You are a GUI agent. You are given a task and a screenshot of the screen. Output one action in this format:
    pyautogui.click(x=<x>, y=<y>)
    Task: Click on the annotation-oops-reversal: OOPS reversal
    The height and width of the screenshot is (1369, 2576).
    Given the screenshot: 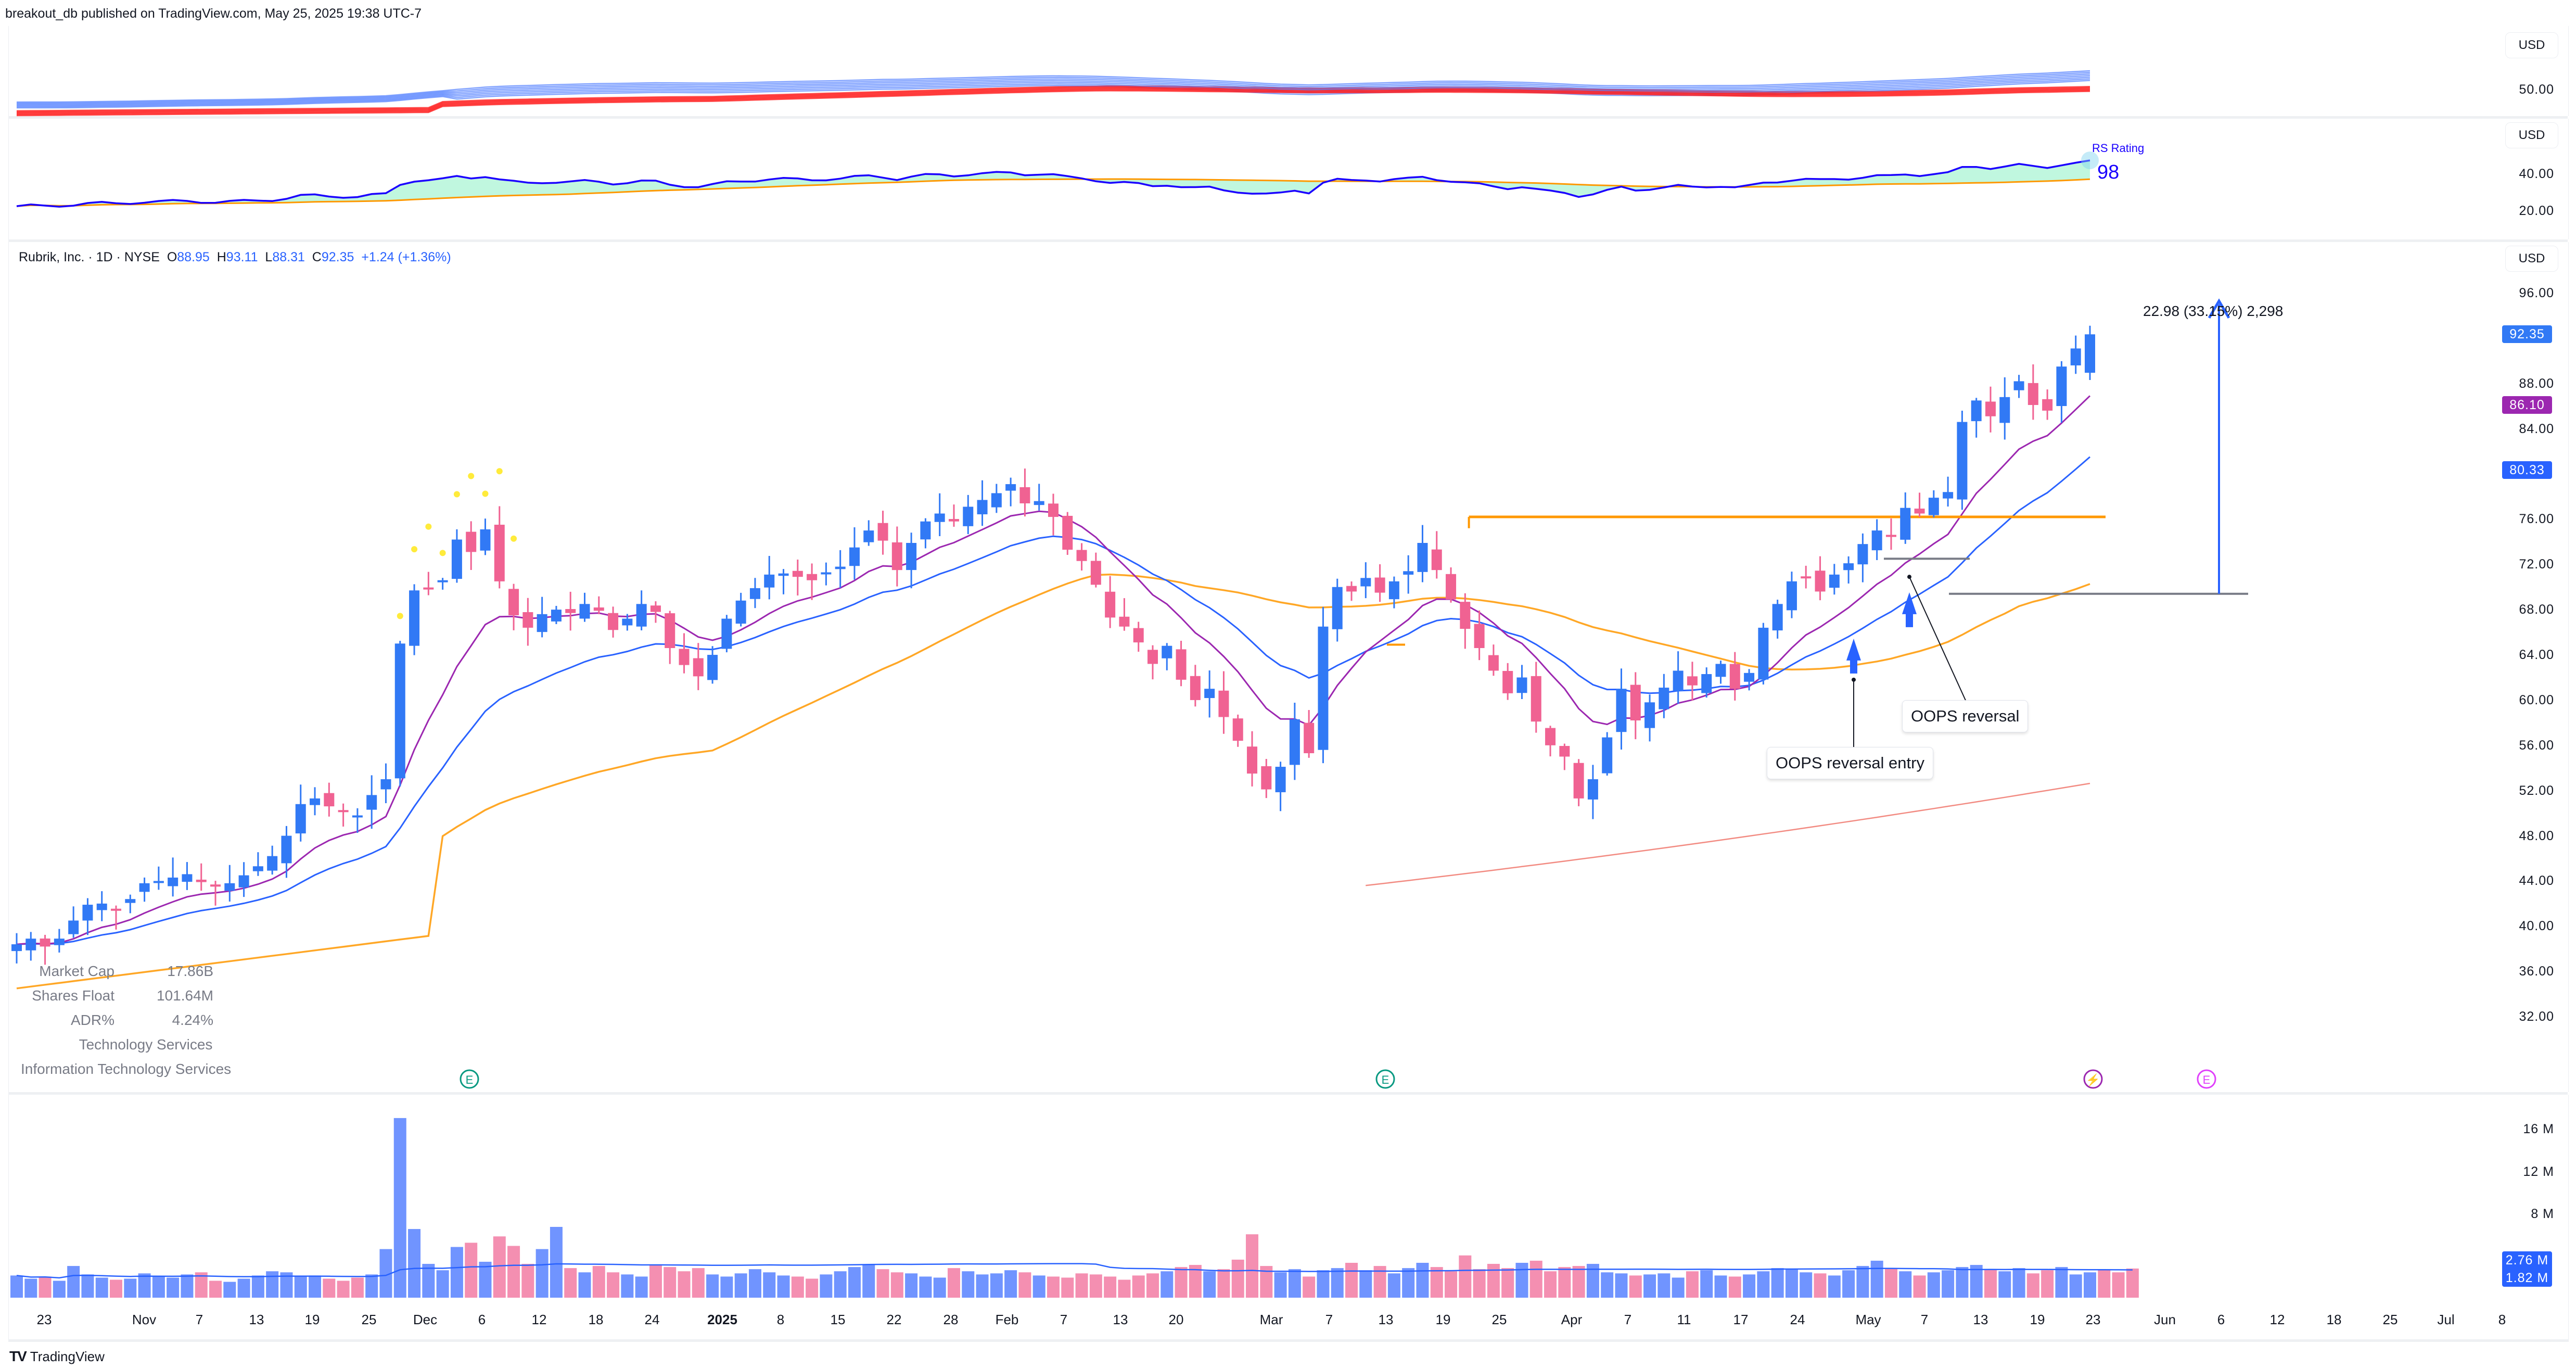 What is the action you would take?
    pyautogui.click(x=1965, y=716)
    